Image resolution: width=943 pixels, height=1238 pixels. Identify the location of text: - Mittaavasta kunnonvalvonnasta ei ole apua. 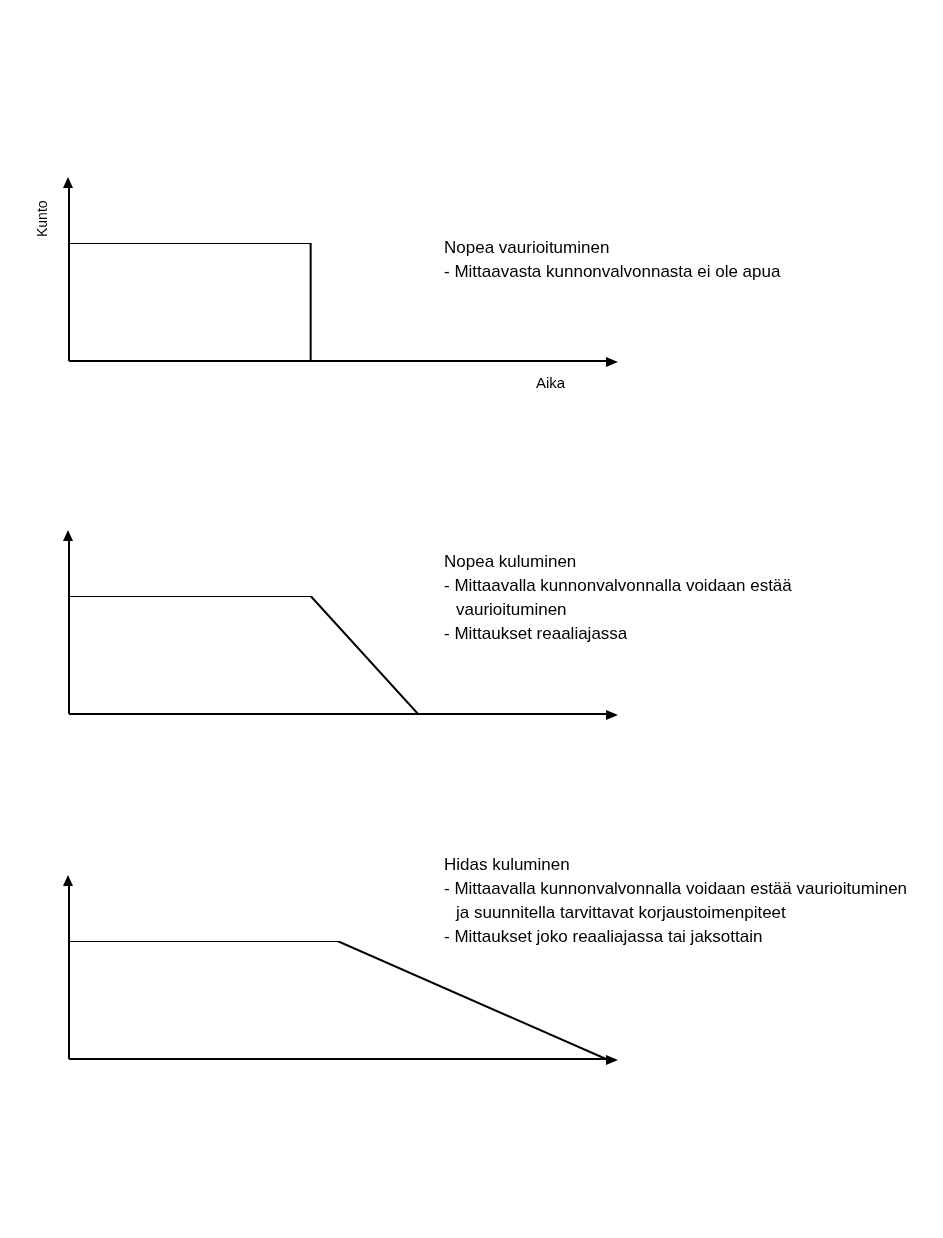
(613, 272).